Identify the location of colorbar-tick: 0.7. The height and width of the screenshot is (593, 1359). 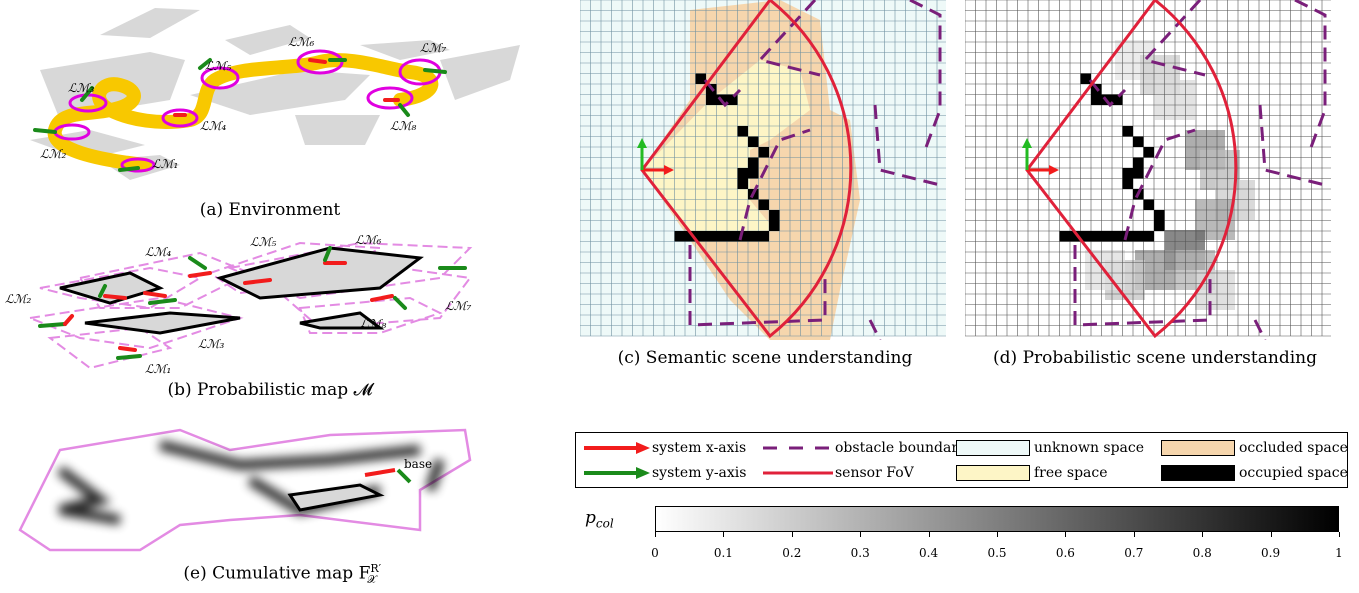
(1134, 553).